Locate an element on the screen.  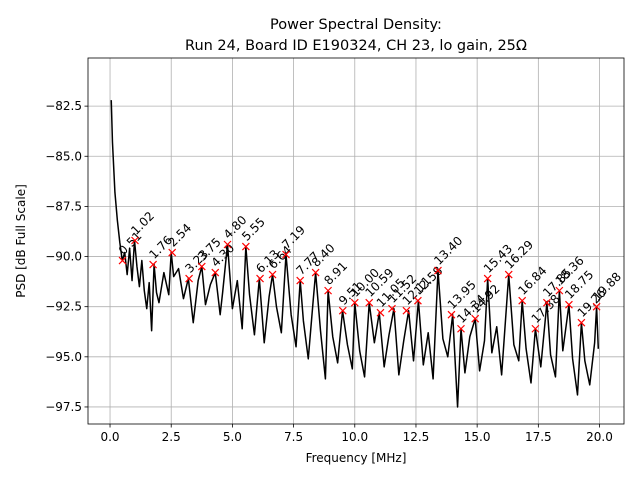
peak-label: 8.91 is located at coordinates (335, 273).